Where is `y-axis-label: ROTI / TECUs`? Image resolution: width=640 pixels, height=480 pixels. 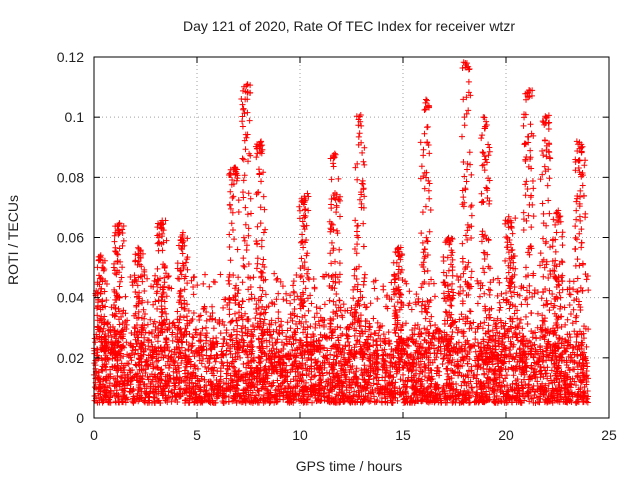
y-axis-label: ROTI / TECUs is located at coordinates (13, 240).